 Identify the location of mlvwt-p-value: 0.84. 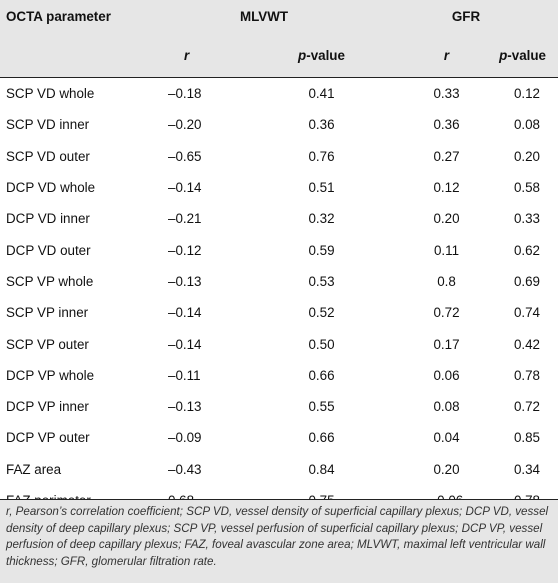
(321, 469).